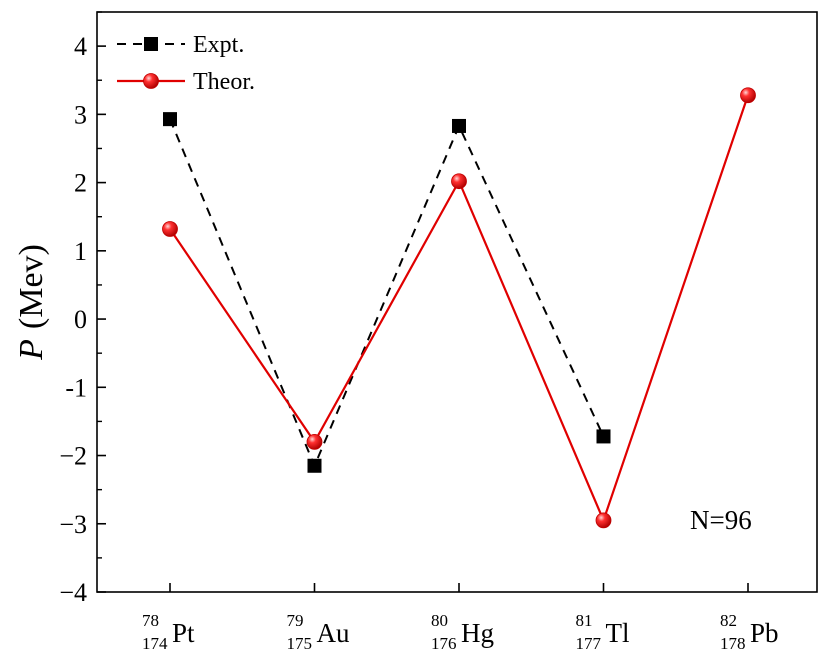  I want to click on y-tick-label: 3, so click(80, 114).